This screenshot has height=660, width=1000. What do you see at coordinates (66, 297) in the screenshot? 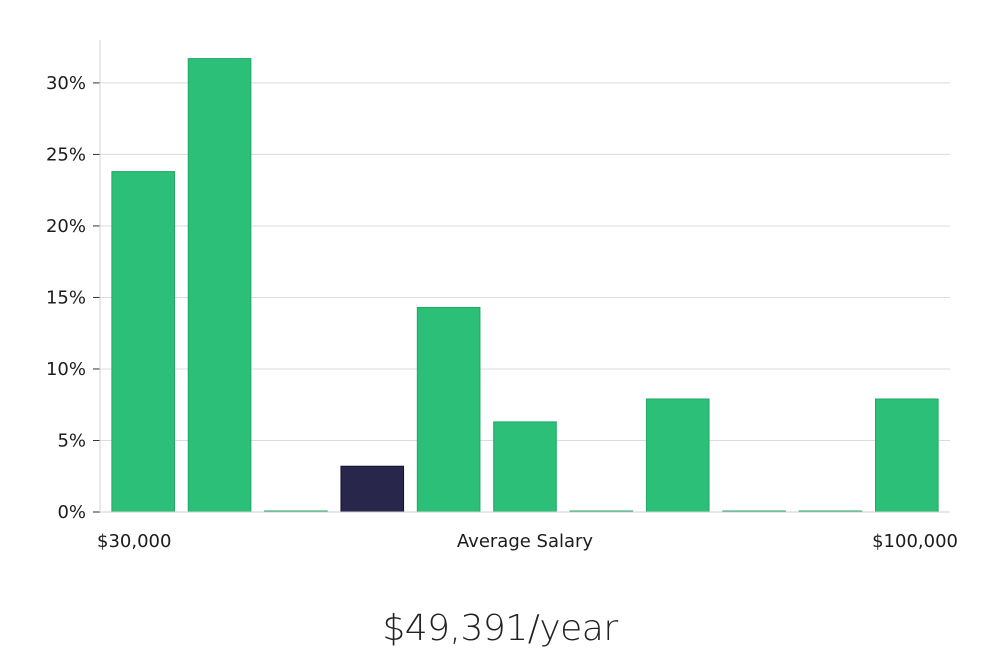
I see `y-tick-label: 15%` at bounding box center [66, 297].